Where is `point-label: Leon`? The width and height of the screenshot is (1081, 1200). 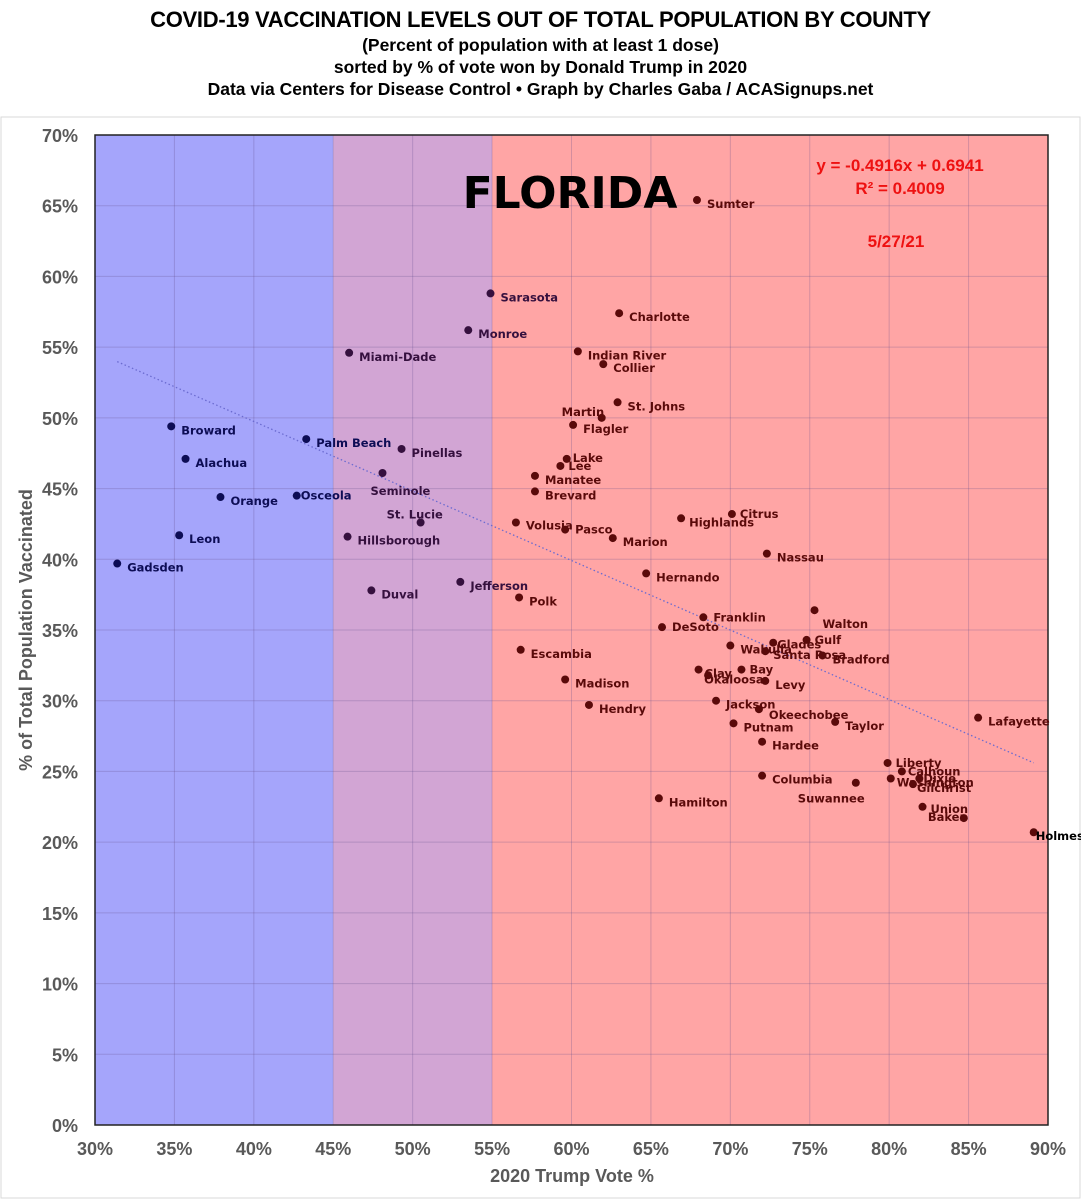 point-label: Leon is located at coordinates (204, 539).